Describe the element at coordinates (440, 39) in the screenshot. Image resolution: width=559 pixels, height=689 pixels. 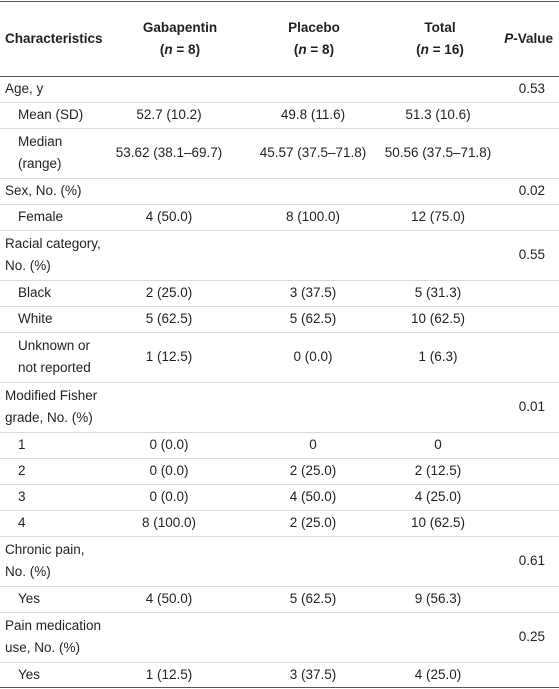
I see `header-cell: Total (n = 16)` at that location.